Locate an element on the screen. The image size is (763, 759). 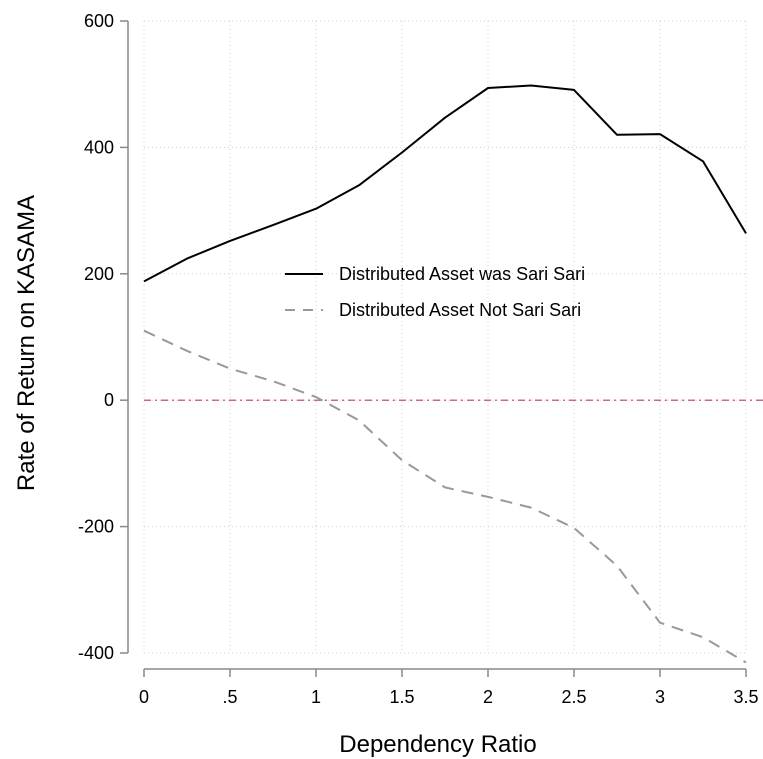
x-tick-label: 3.5 is located at coordinates (745, 697).